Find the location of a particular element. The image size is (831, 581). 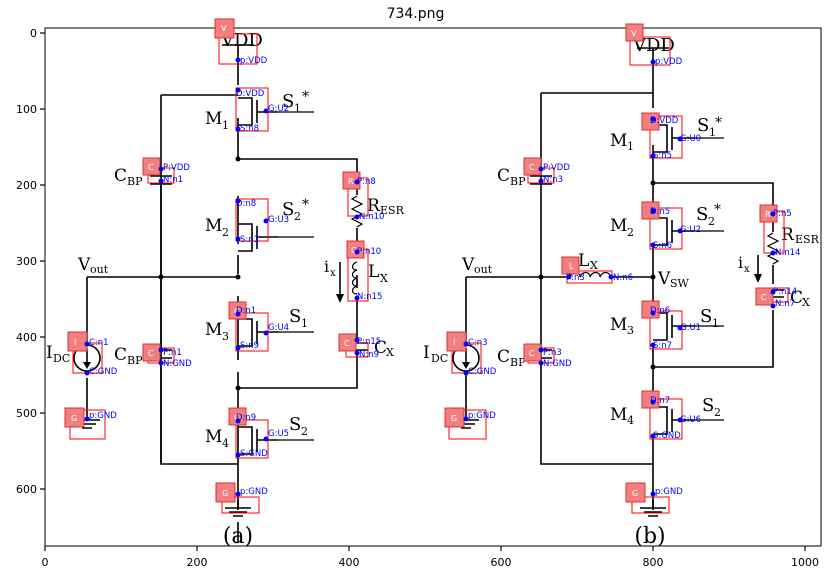

tag-a: G is located at coordinates (74, 418).